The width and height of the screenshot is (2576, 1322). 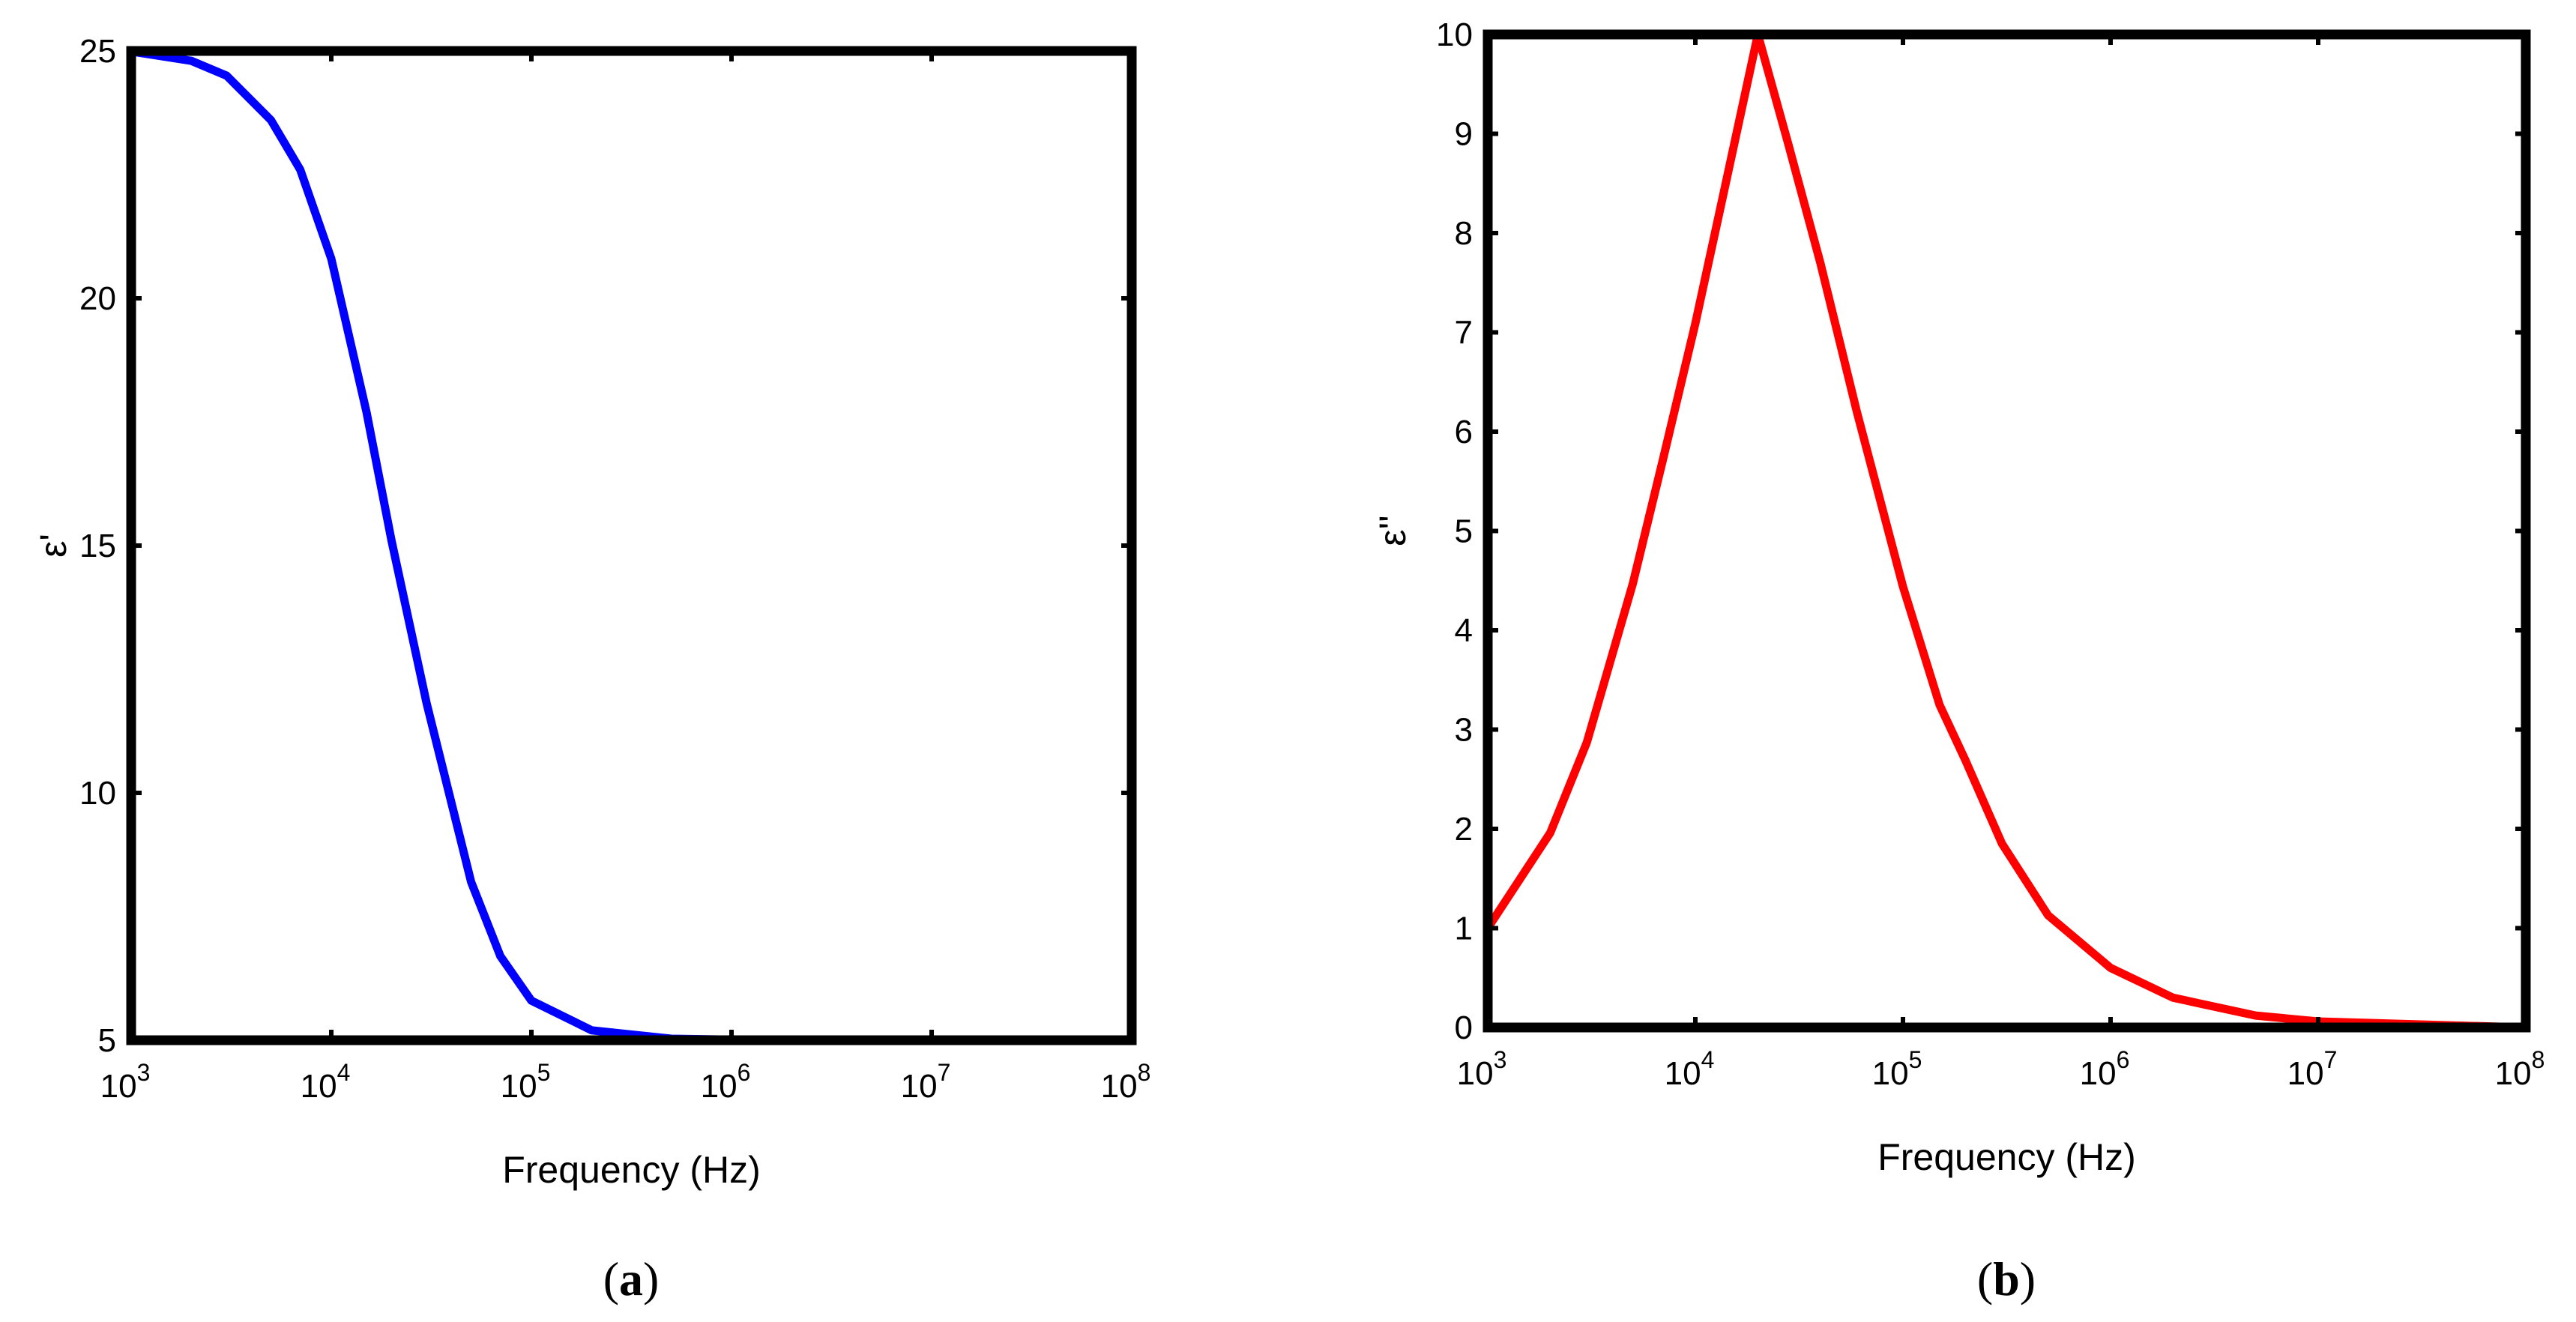 What do you see at coordinates (1464, 1027) in the screenshot?
I see `y-tick-label: 0` at bounding box center [1464, 1027].